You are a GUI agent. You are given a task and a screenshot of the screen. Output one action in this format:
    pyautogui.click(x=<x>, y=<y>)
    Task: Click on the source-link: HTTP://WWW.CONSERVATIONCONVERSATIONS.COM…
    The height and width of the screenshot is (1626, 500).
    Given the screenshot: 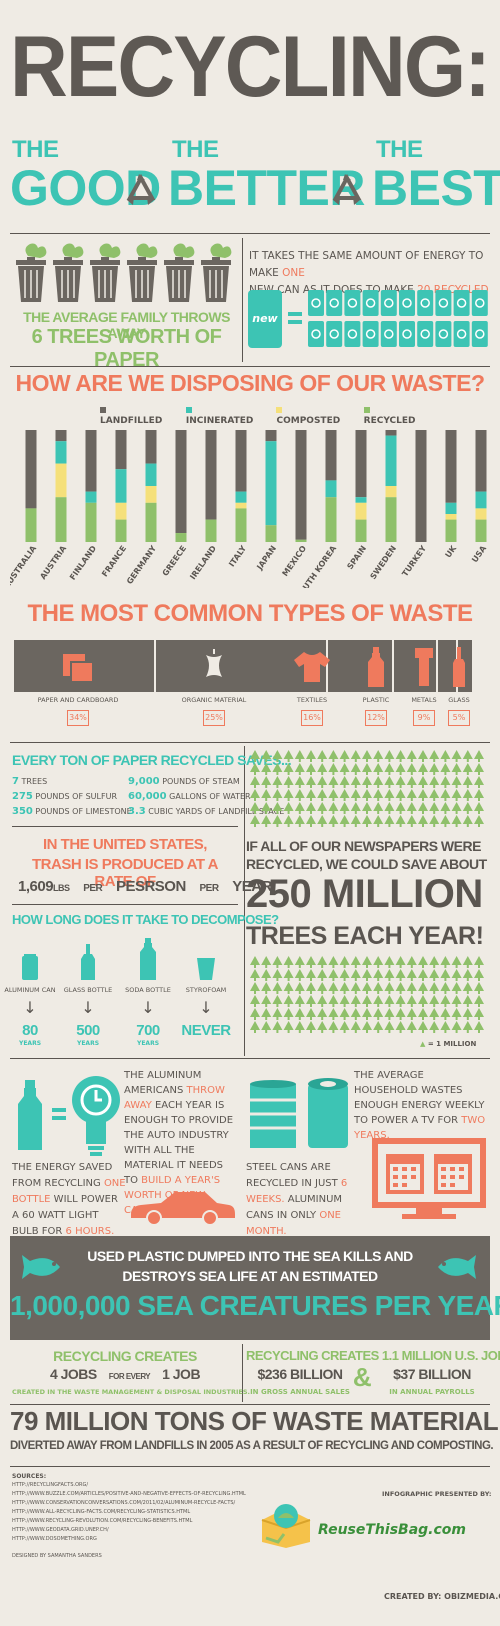 What is the action you would take?
    pyautogui.click(x=124, y=1503)
    